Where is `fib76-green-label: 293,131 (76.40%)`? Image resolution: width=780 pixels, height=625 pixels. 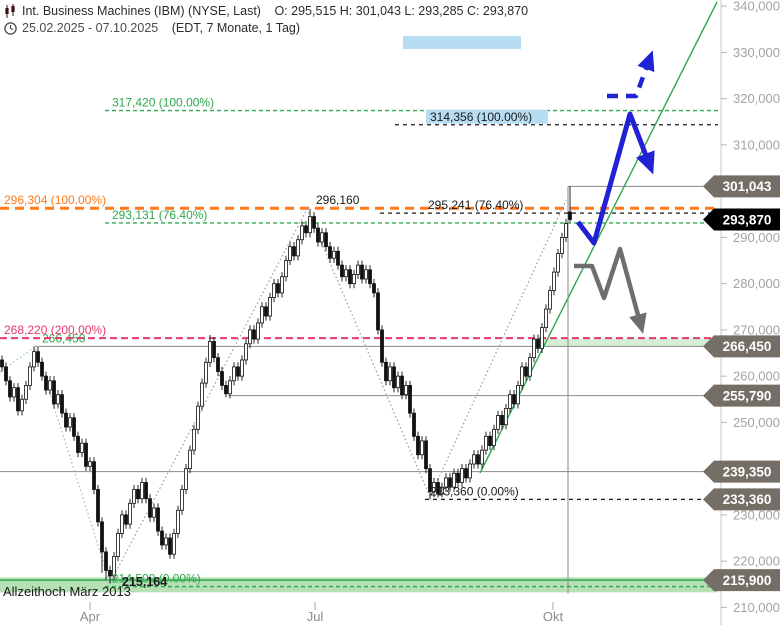 fib76-green-label: 293,131 (76.40%) is located at coordinates (159, 215).